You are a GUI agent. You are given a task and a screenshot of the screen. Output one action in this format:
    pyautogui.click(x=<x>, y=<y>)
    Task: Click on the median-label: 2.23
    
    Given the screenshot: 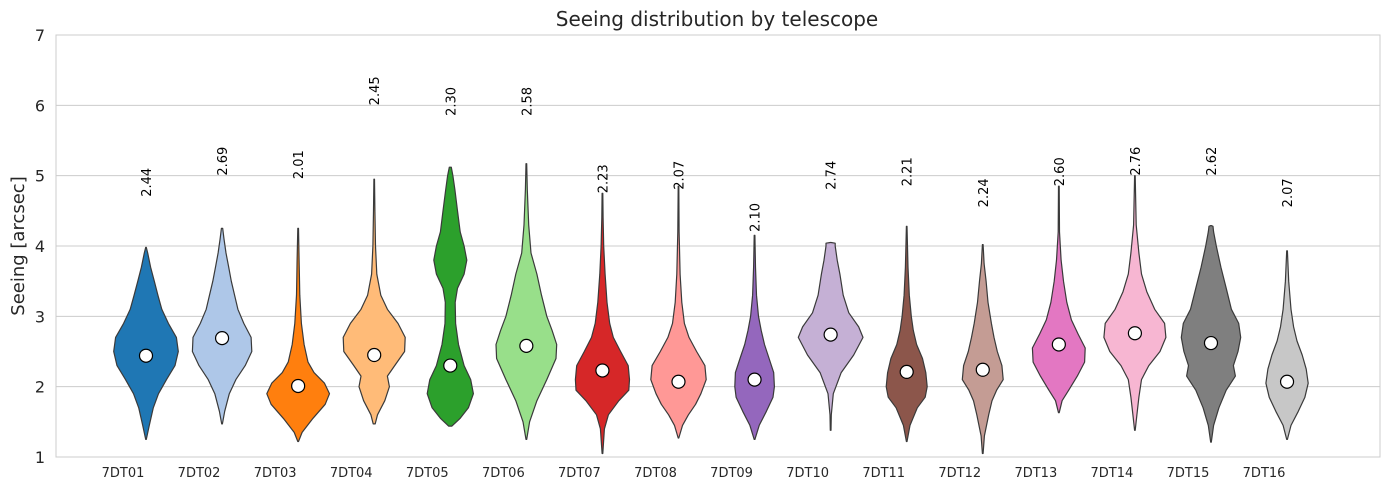 What is the action you would take?
    pyautogui.click(x=603, y=178)
    